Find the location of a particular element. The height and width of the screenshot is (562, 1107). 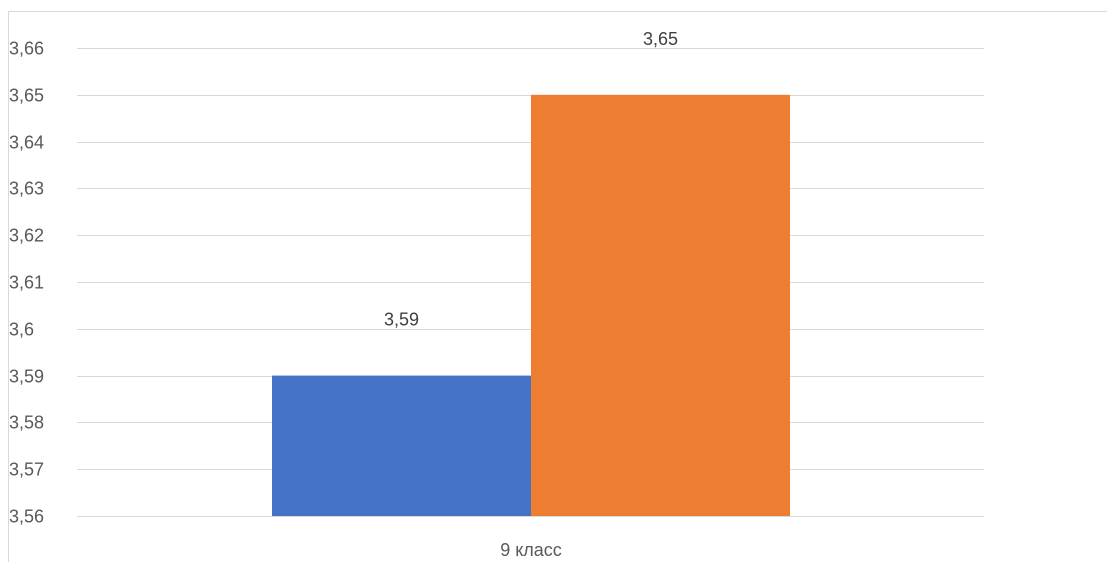

y-tick-label: 3,63 is located at coordinates (26, 189).